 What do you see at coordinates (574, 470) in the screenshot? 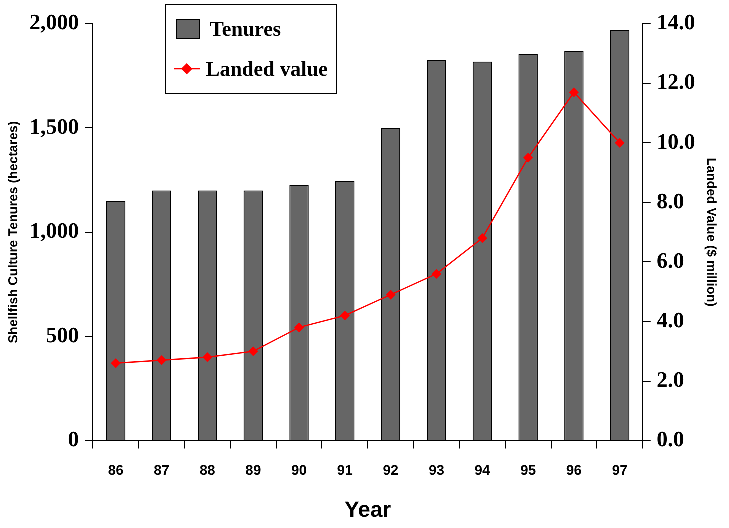
I see `x-tick-label: 96` at bounding box center [574, 470].